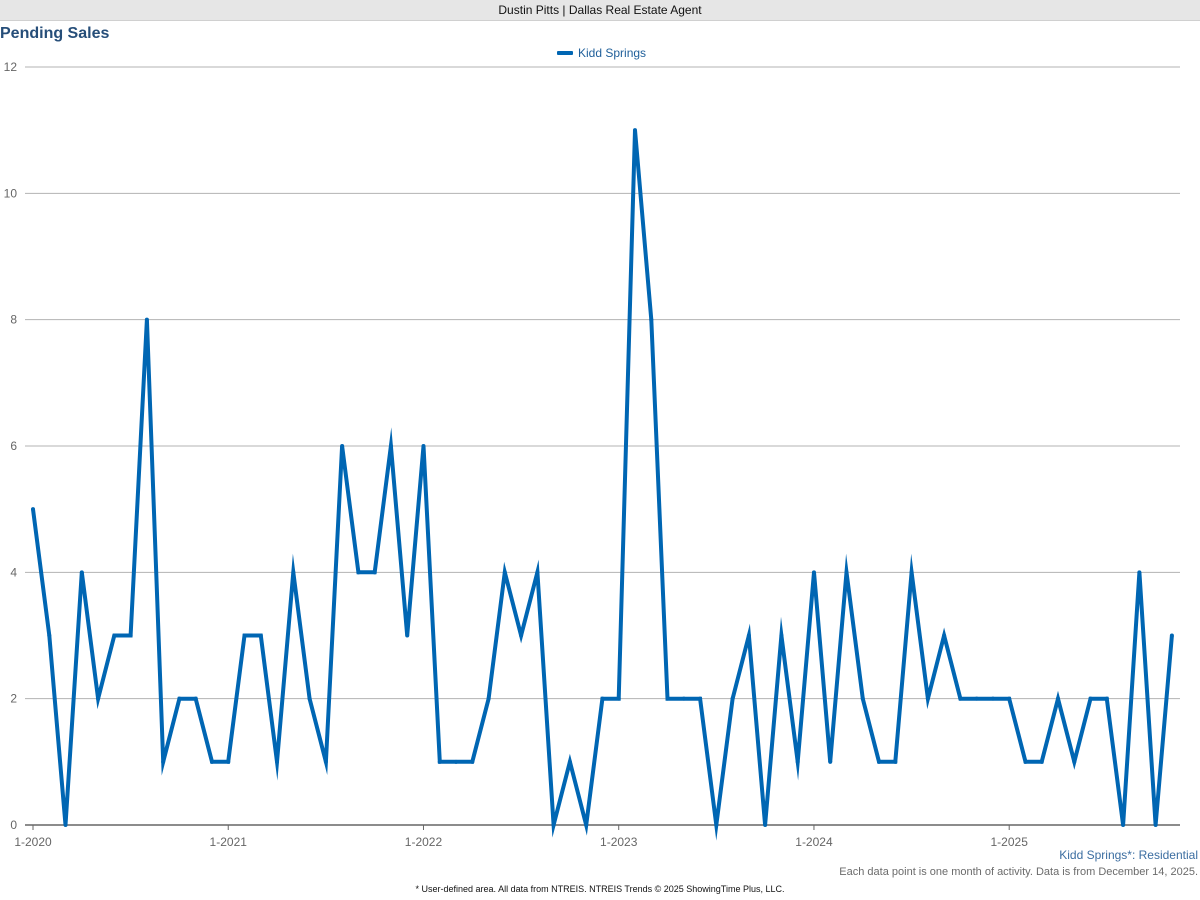 This screenshot has width=1200, height=900. What do you see at coordinates (612, 53) in the screenshot?
I see `legend-label: Kidd Springs` at bounding box center [612, 53].